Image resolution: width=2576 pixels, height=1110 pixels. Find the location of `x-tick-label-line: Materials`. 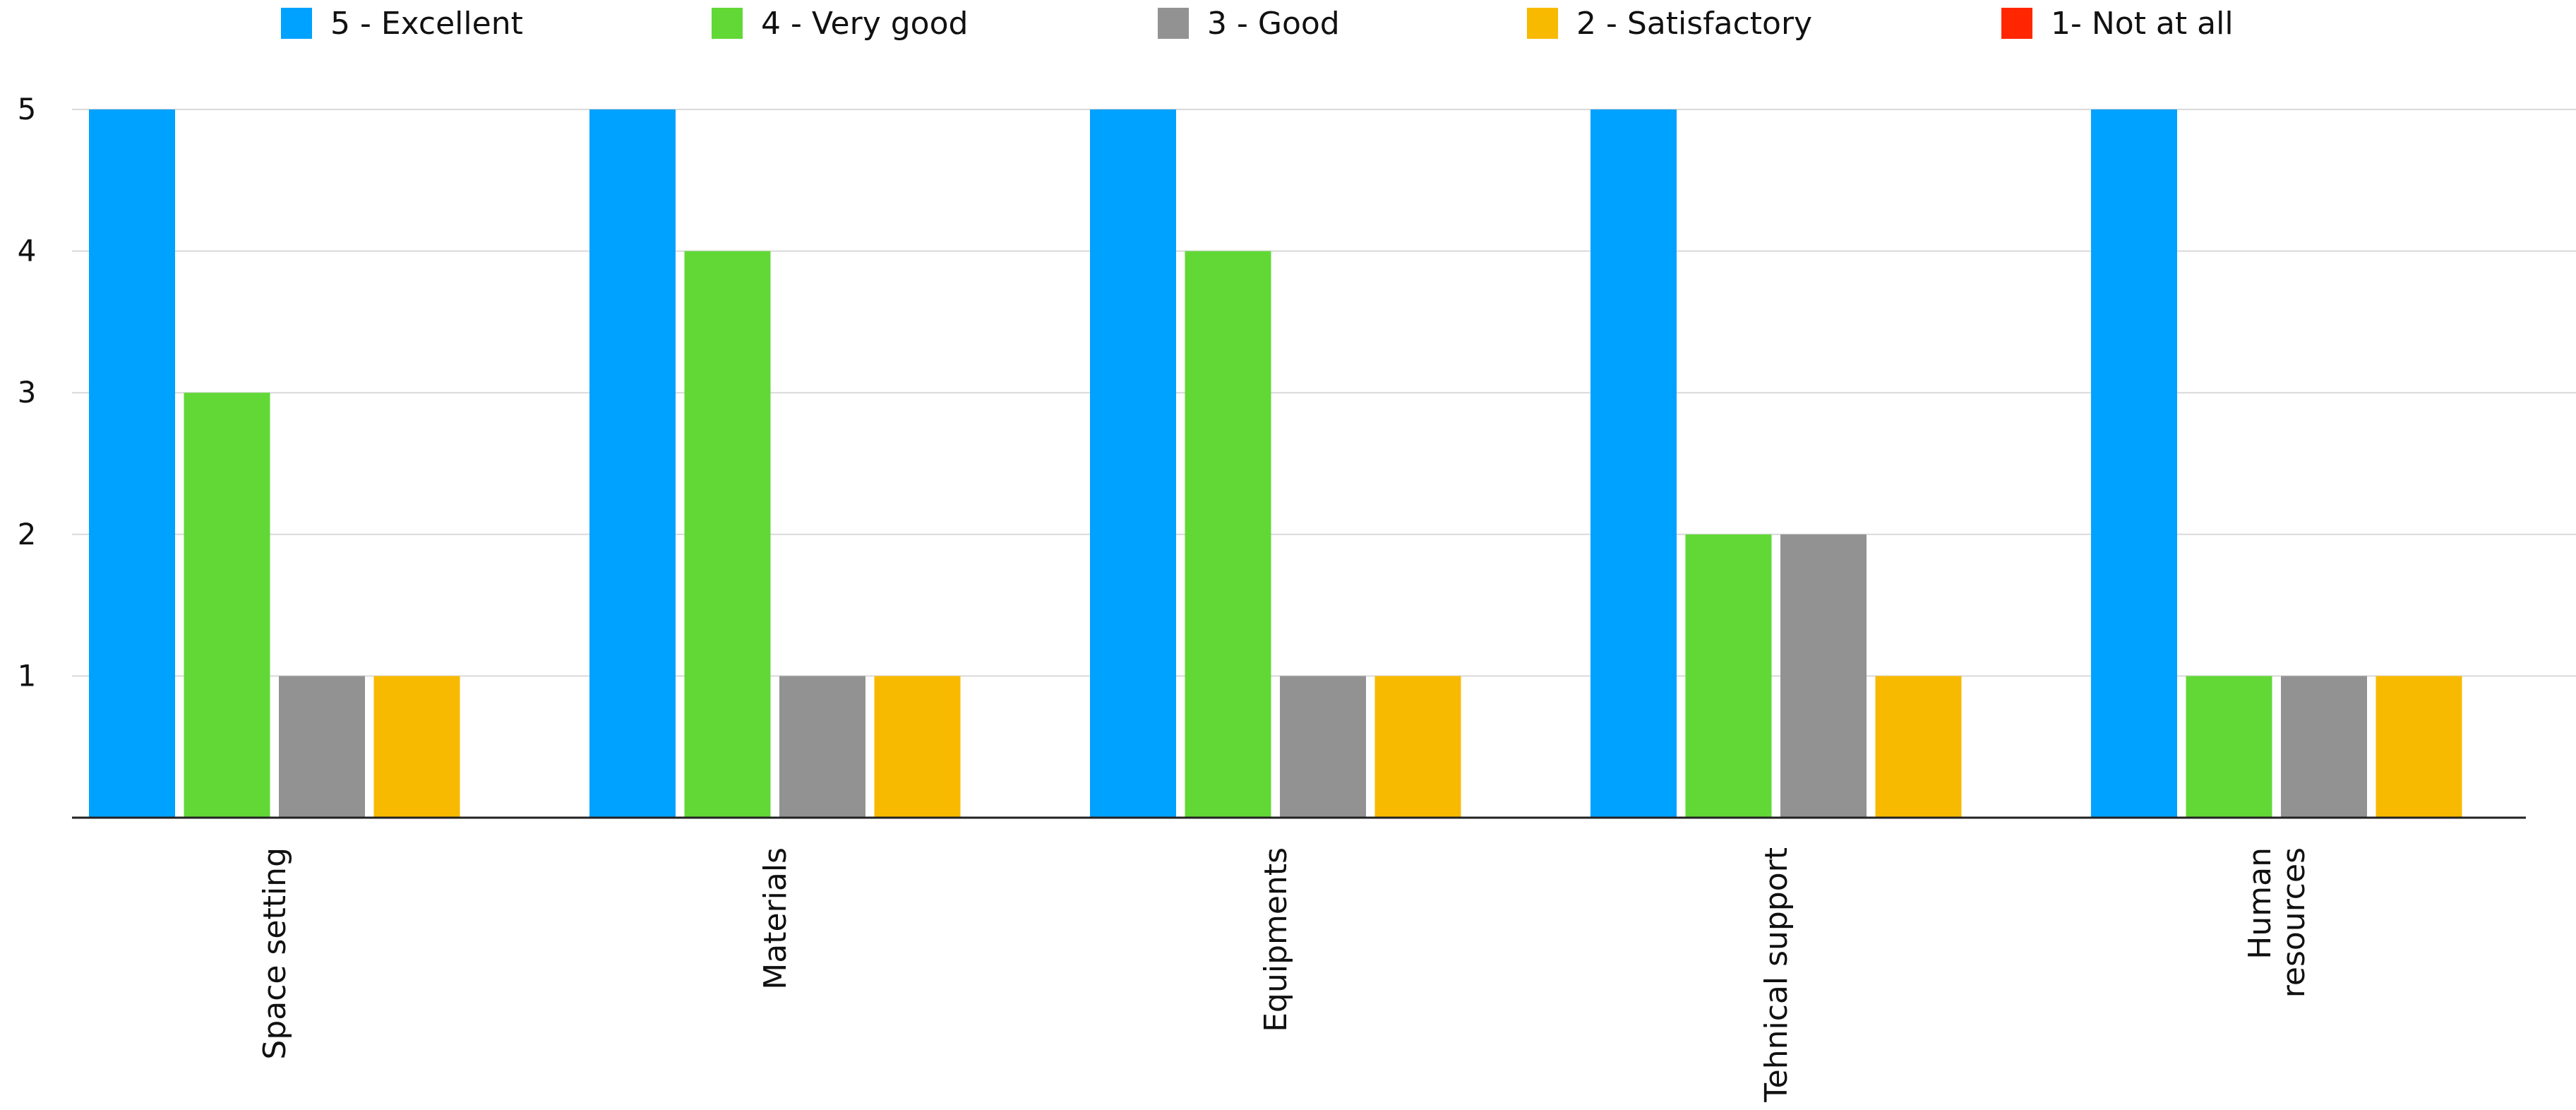

x-tick-label-line: Materials is located at coordinates (775, 918).